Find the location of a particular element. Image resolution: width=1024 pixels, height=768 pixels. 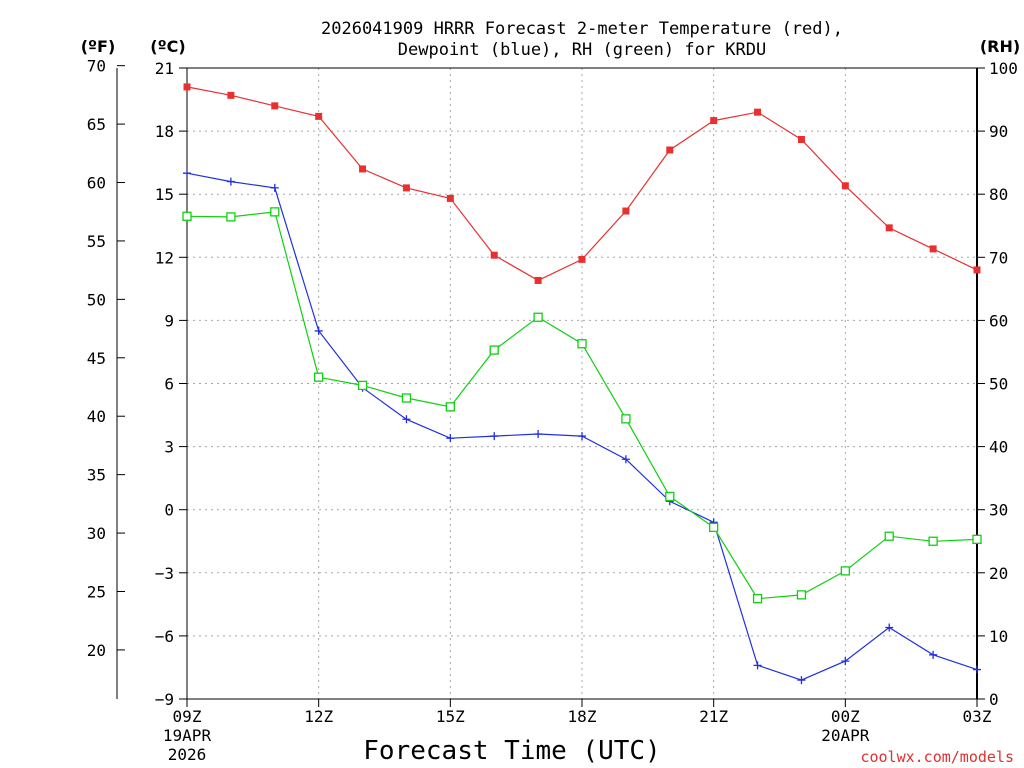

fahrenheit-tick-label: 40 is located at coordinates (96, 416).